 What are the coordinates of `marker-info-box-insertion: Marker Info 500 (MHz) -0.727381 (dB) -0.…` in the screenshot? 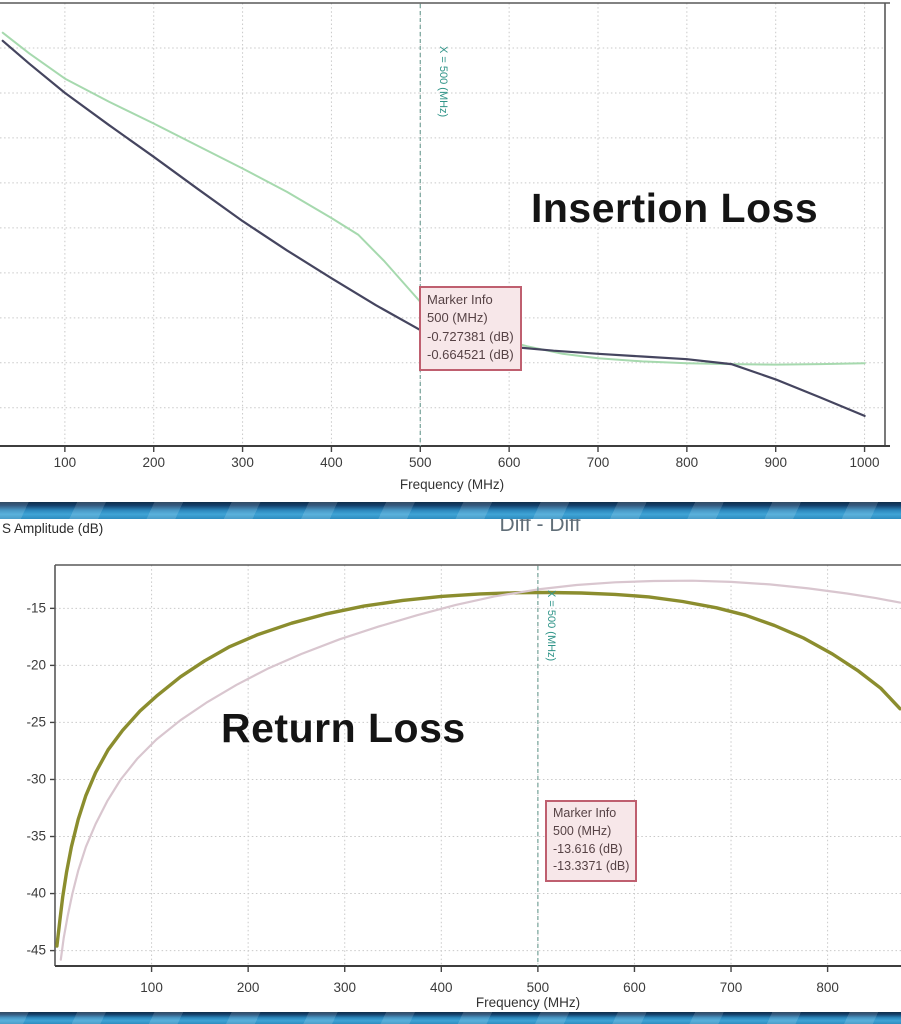 It's located at (470, 328).